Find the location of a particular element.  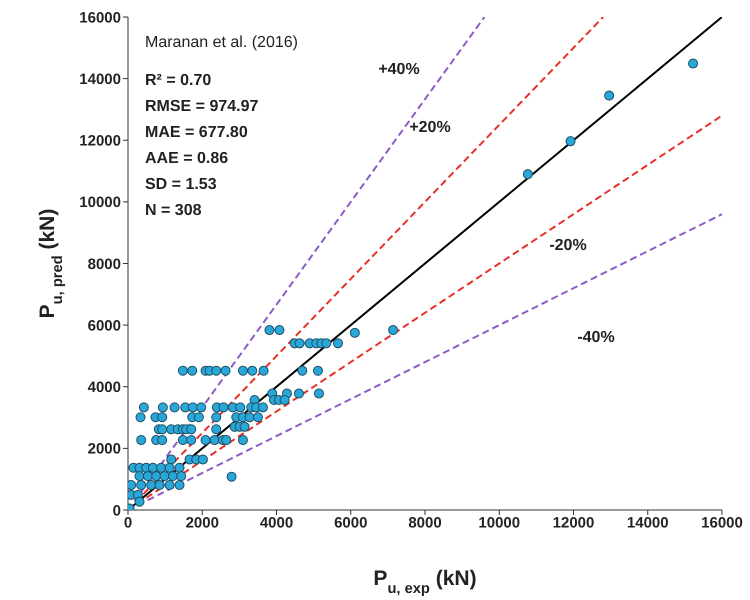

annotation: -20% is located at coordinates (568, 245).